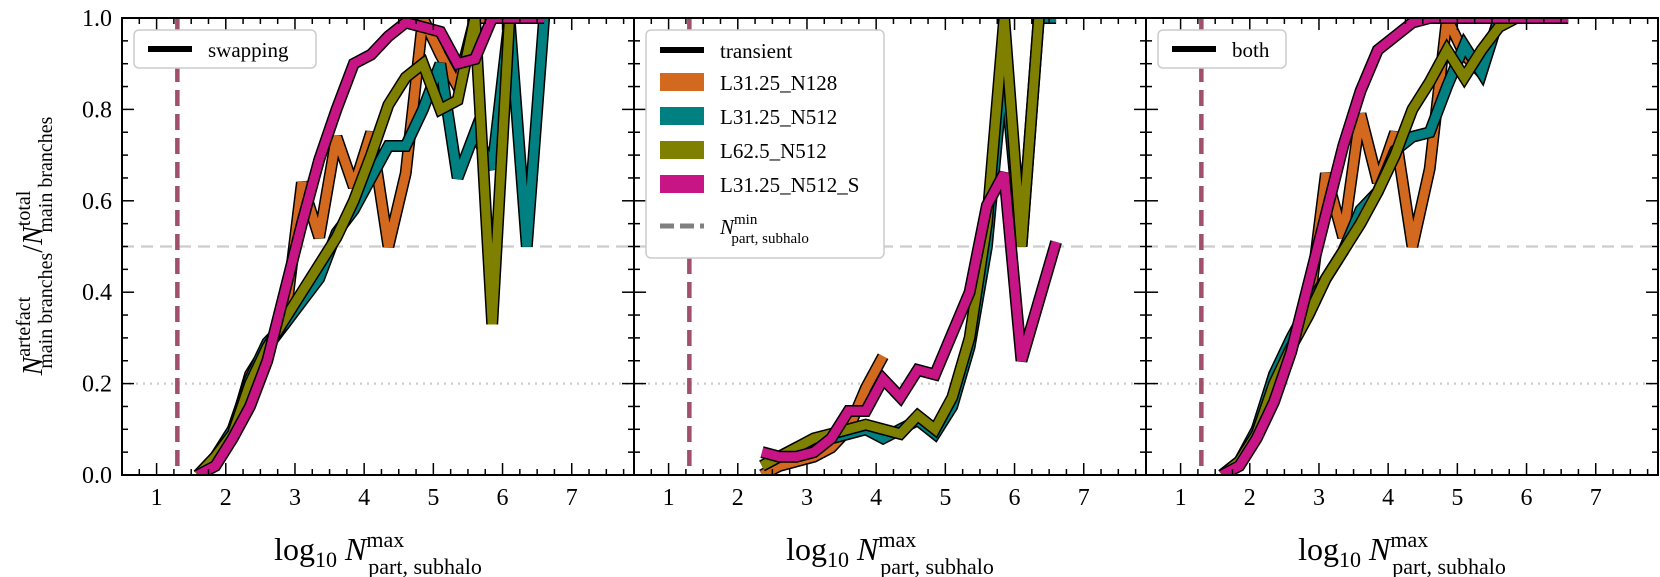 Image resolution: width=1660 pixels, height=577 pixels. Describe the element at coordinates (248, 50) in the screenshot. I see `legend-title: swapping` at that location.